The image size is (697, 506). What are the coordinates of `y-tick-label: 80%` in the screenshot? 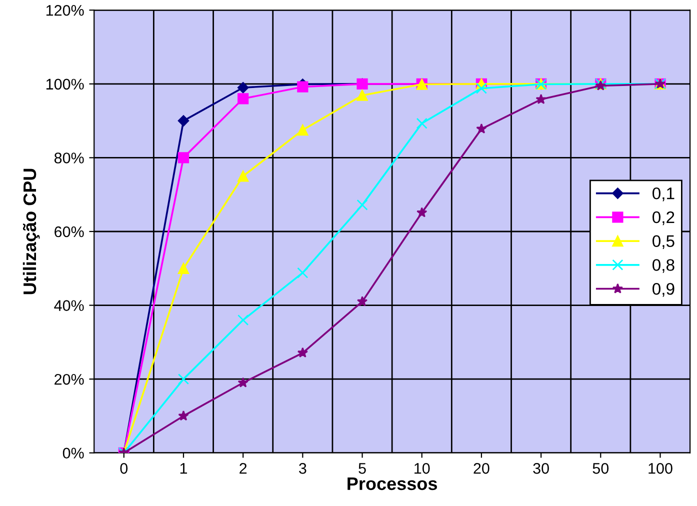 It's located at (69, 158).